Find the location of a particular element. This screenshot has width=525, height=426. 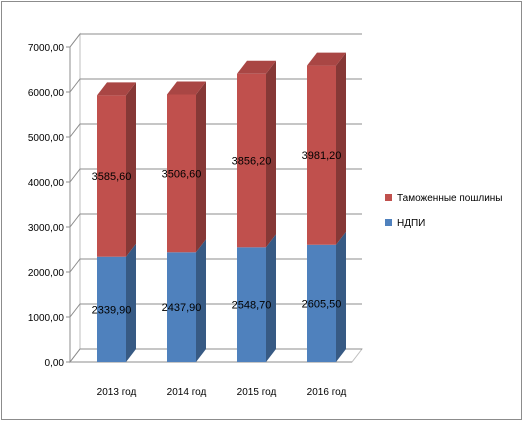

data-label: 3585,60 is located at coordinates (112, 177).